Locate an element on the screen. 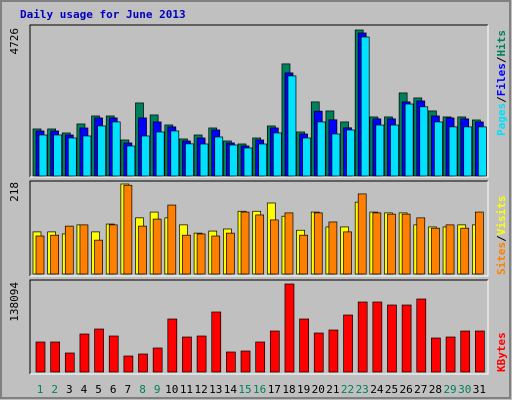 The width and height of the screenshot is (512, 400). x-tick-label: 31 is located at coordinates (479, 389).